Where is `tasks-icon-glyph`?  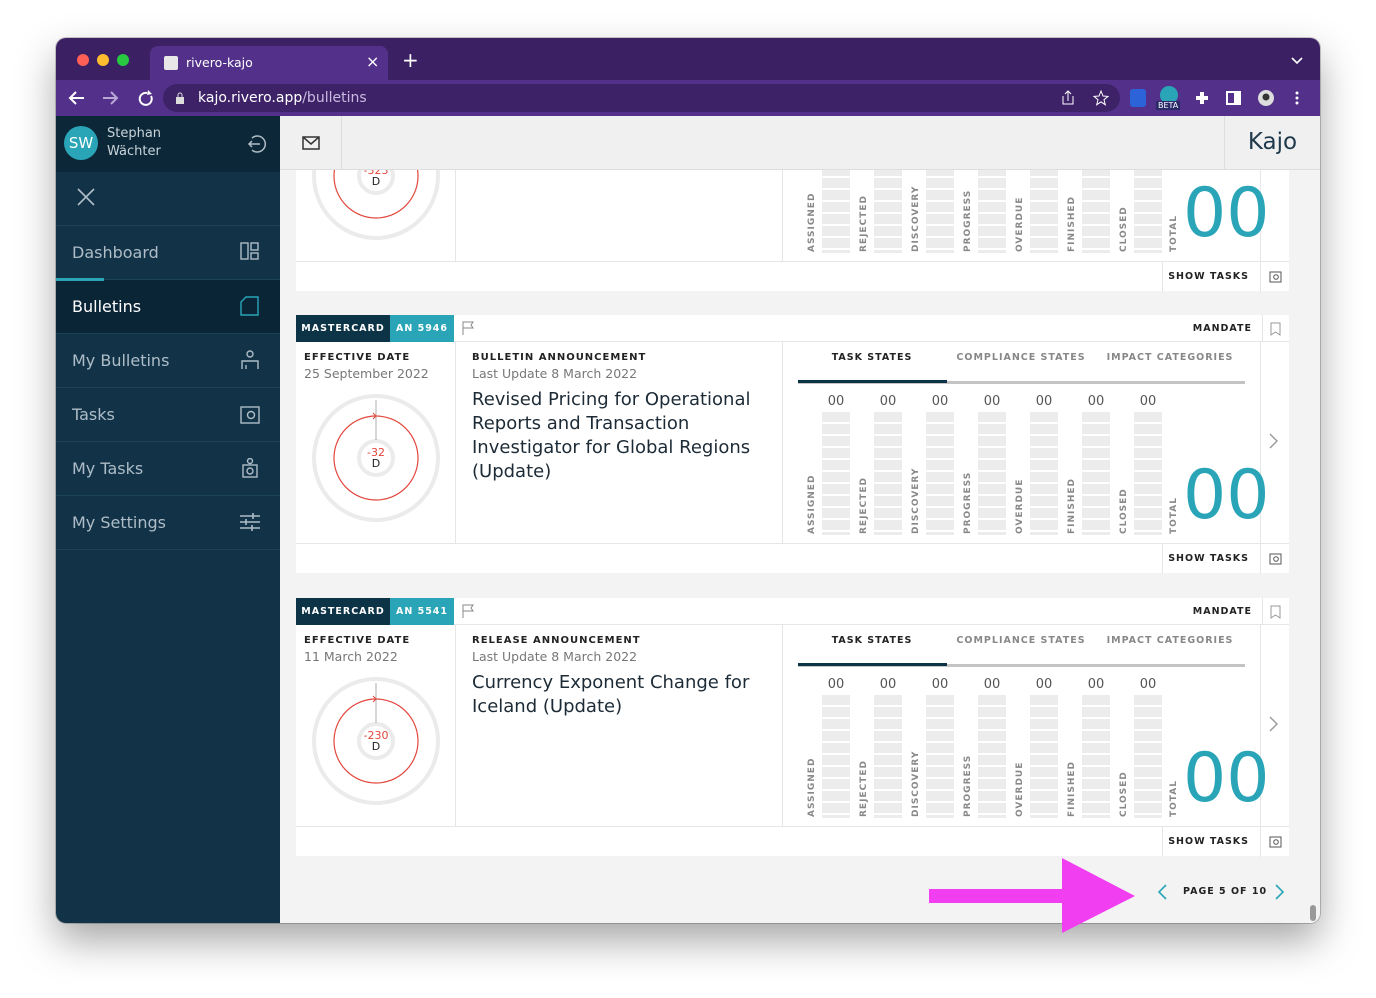
tasks-icon-glyph is located at coordinates (1275, 277).